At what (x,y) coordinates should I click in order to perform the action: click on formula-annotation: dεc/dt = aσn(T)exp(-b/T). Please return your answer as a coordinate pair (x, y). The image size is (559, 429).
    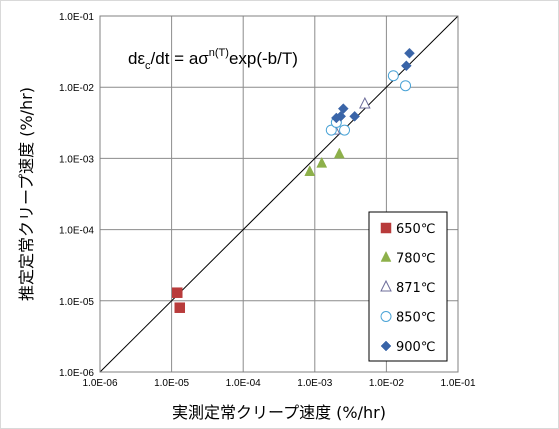
    Looking at the image, I should click on (213, 59).